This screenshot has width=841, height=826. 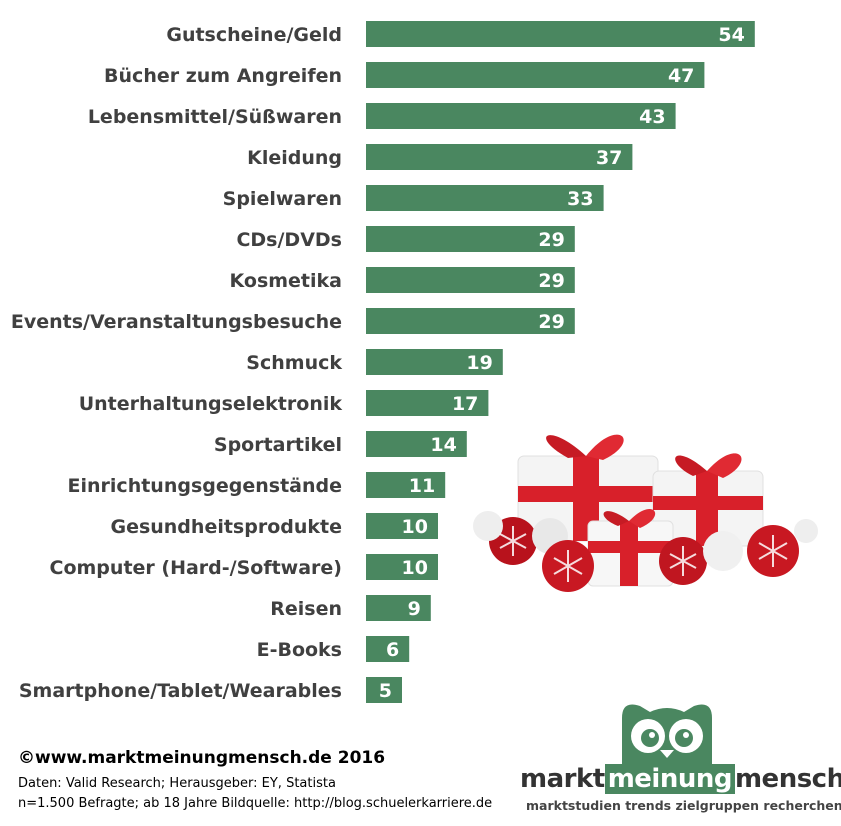 I want to click on value-label: 43, so click(x=652, y=117).